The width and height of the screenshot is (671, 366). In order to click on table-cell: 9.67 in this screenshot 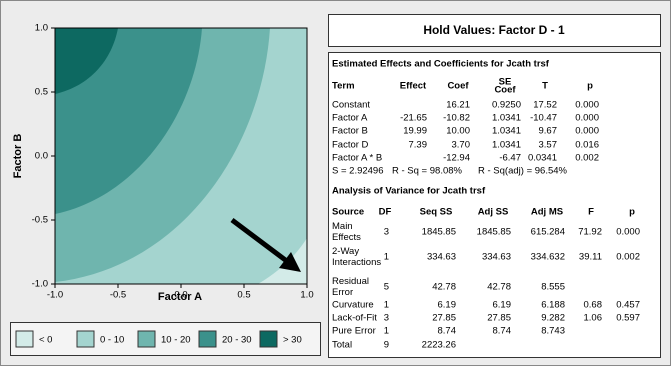, I will do `click(548, 131)`.